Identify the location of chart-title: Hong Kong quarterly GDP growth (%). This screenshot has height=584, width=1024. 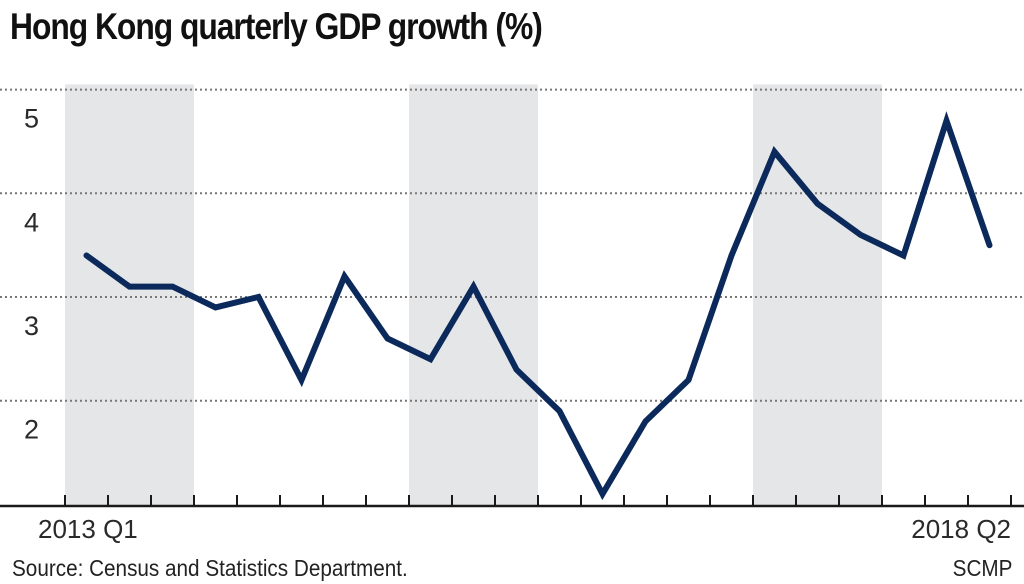
(276, 26).